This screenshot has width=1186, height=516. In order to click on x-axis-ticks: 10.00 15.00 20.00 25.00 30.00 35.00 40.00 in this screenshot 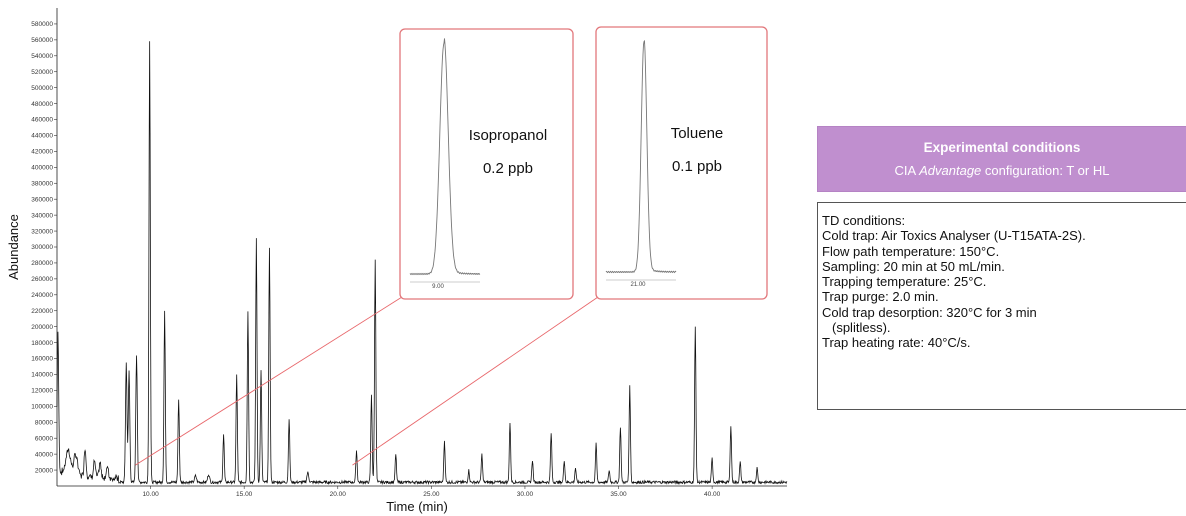, I will do `click(431, 492)`.